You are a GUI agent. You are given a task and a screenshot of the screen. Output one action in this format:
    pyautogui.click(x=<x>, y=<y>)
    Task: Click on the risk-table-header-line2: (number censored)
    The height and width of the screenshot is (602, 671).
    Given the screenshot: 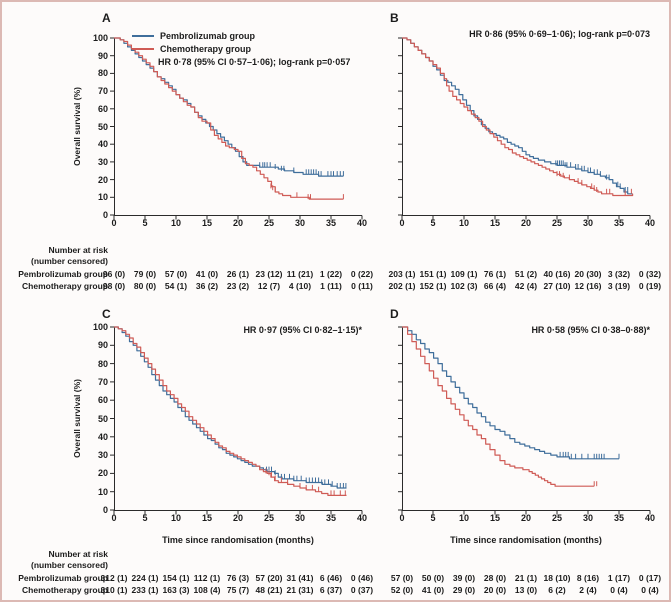 What is the action you would take?
    pyautogui.click(x=69, y=565)
    